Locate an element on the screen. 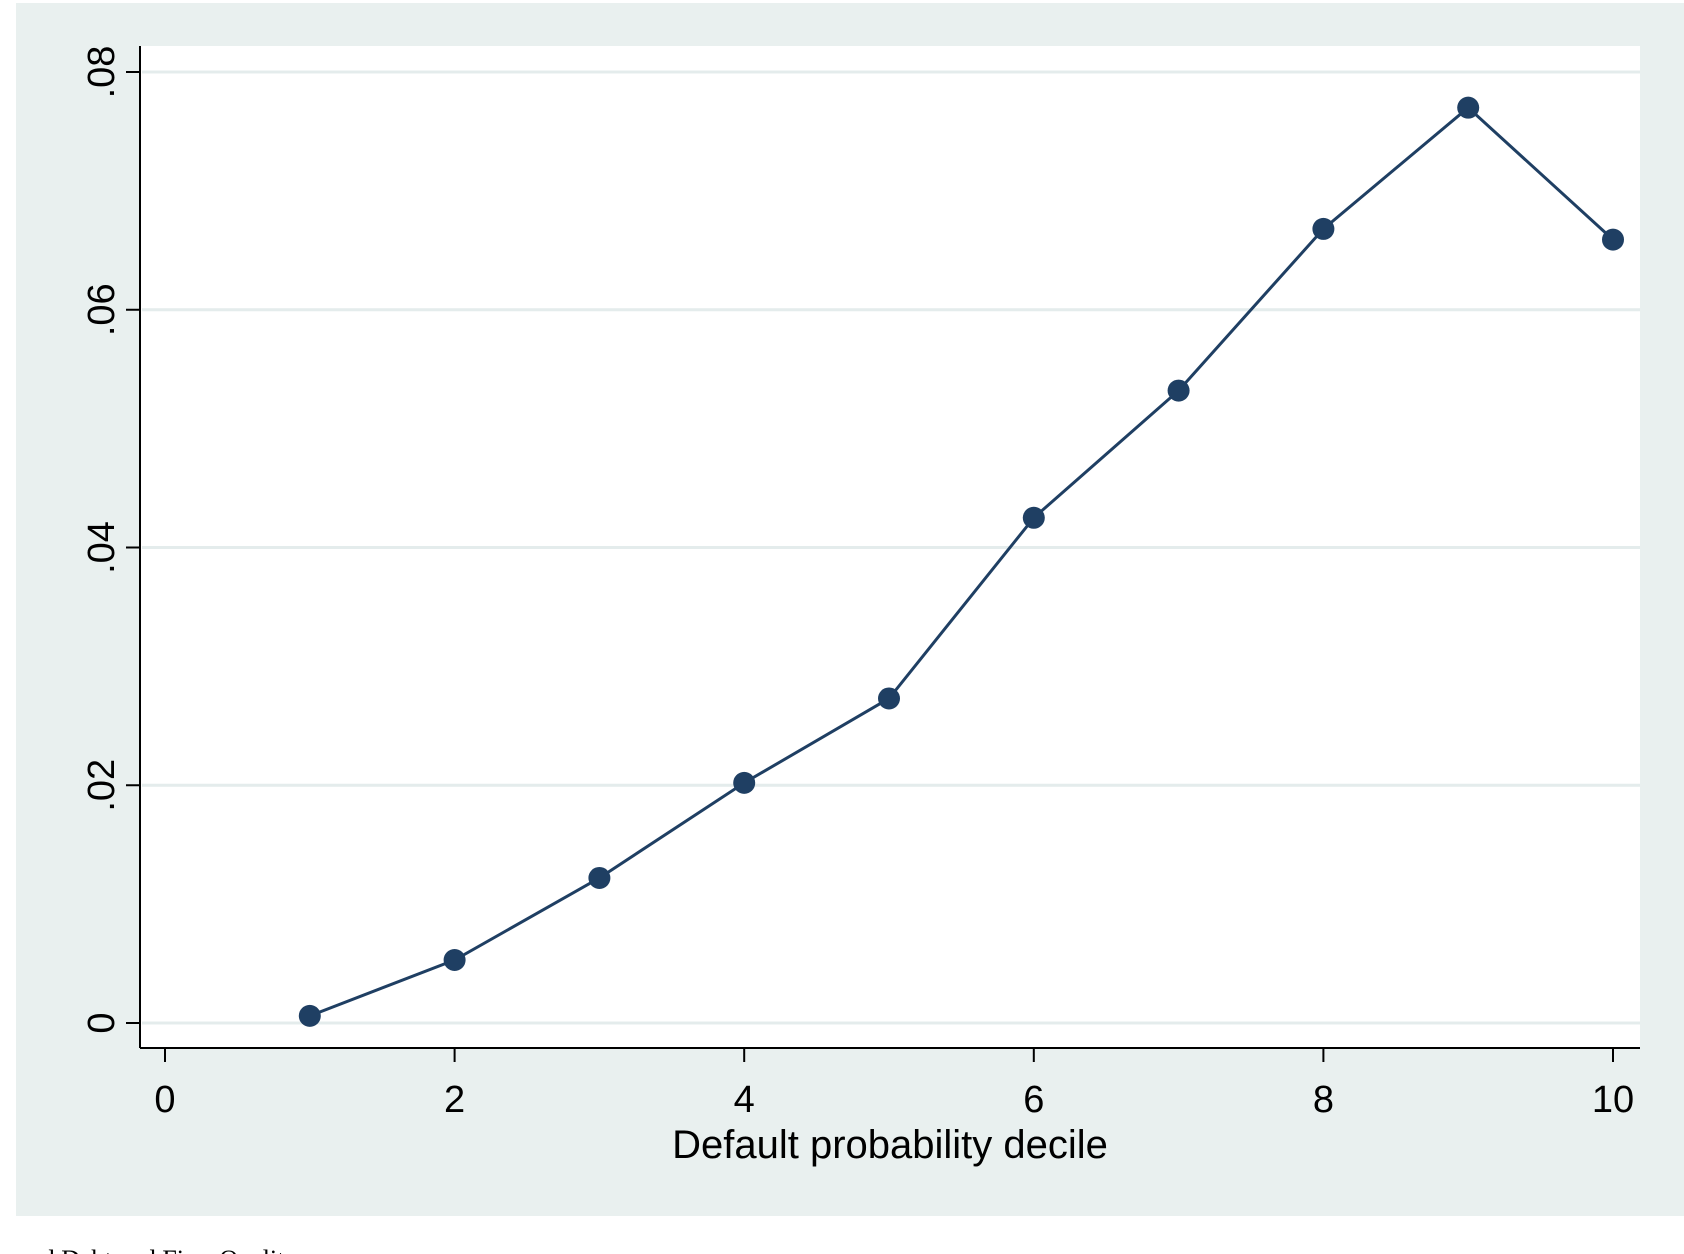 Image resolution: width=1684 pixels, height=1254 pixels. figure-caption: cured Debt and Firm Quality is located at coordinates (148, 1249).